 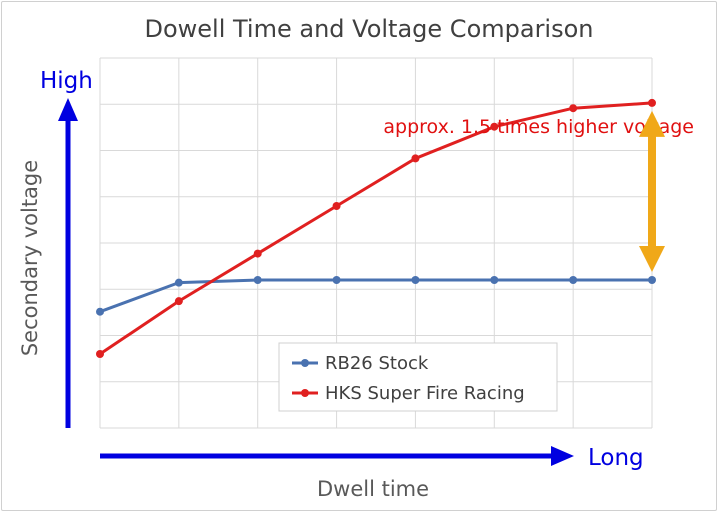 What do you see at coordinates (66, 81) in the screenshot?
I see `y-axis-end-label: High` at bounding box center [66, 81].